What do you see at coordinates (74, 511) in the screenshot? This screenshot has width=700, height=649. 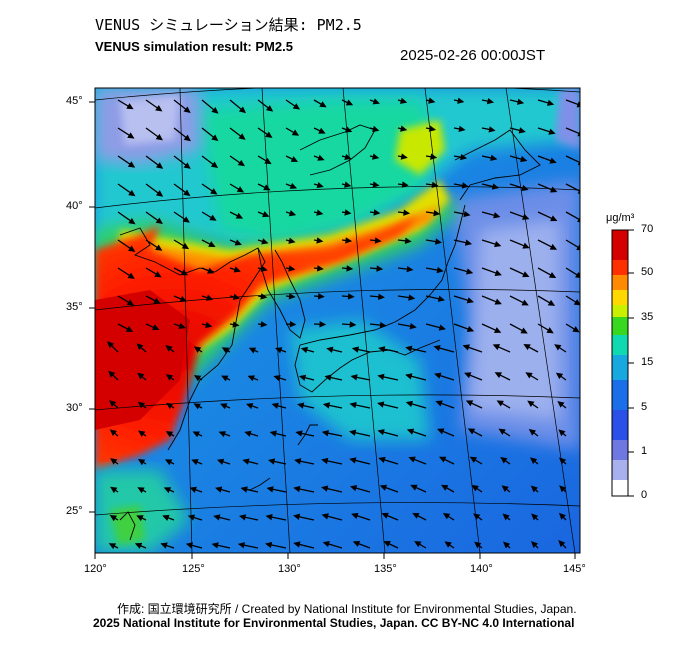 I see `lat-label-25: 25°` at bounding box center [74, 511].